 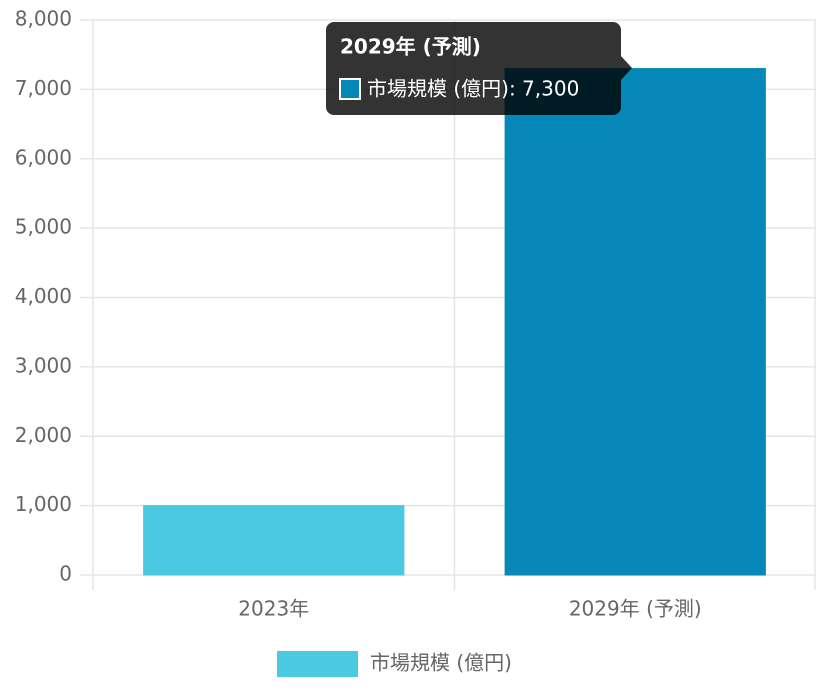 What do you see at coordinates (410, 47) in the screenshot?
I see `tooltip-title: 2029年 (予測)` at bounding box center [410, 47].